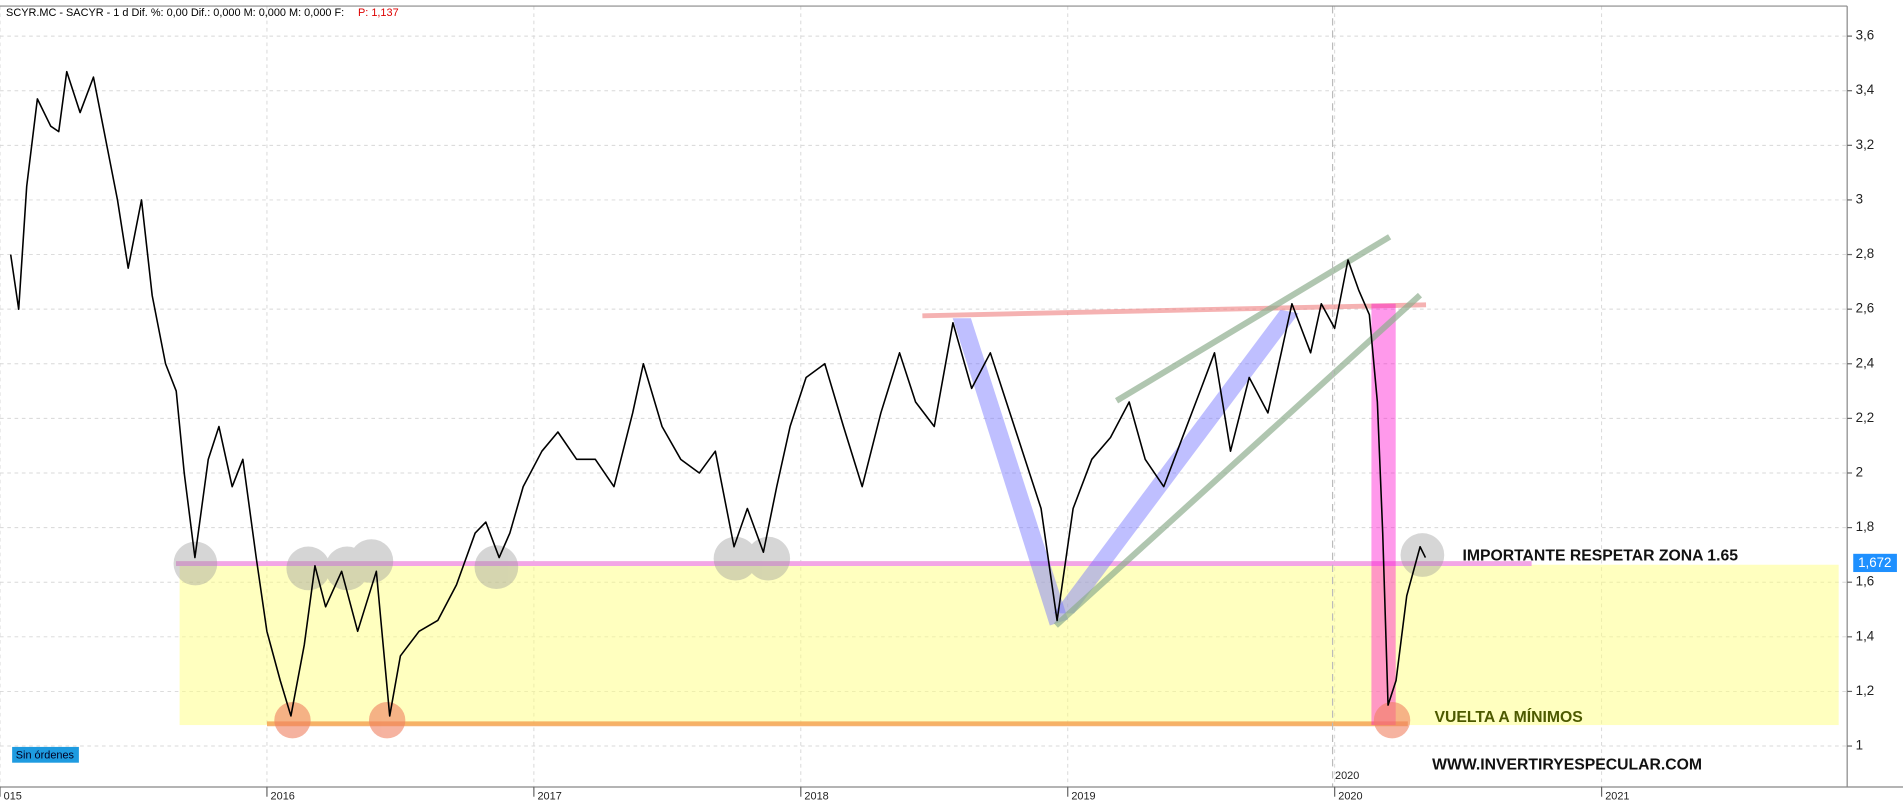 The image size is (1903, 804). What do you see at coordinates (1010, 472) in the screenshot?
I see `fall-band` at bounding box center [1010, 472].